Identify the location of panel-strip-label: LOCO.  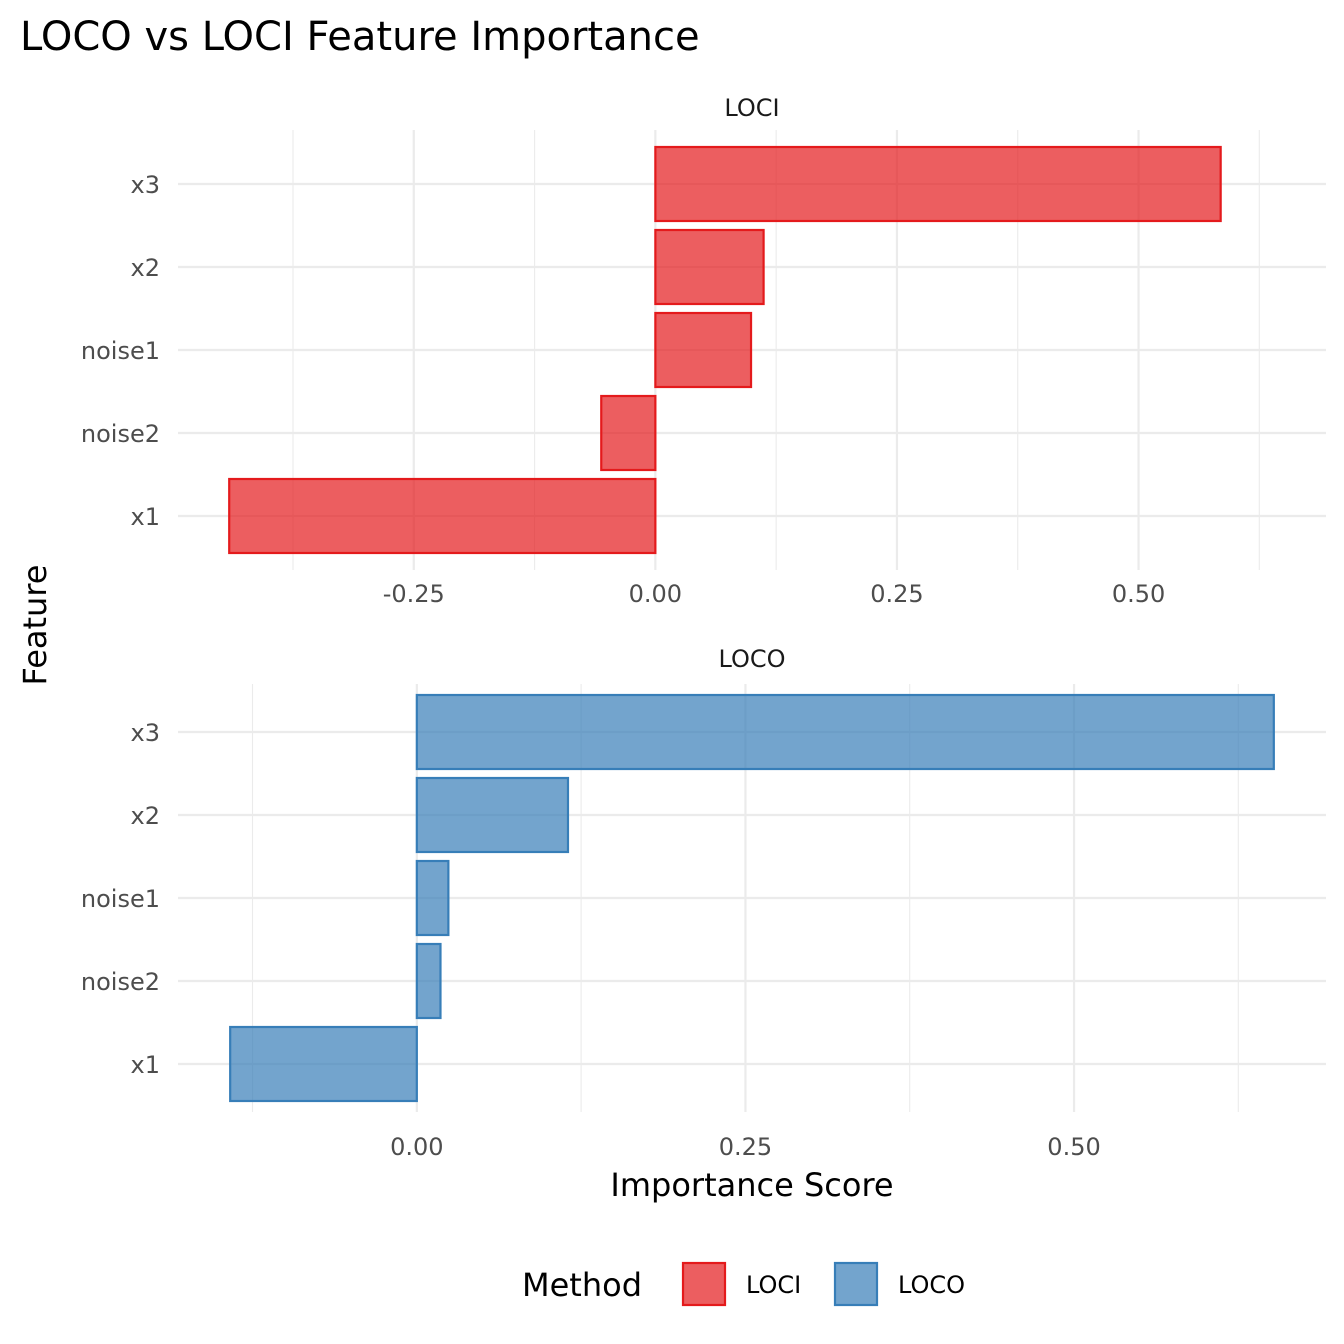
(751, 659).